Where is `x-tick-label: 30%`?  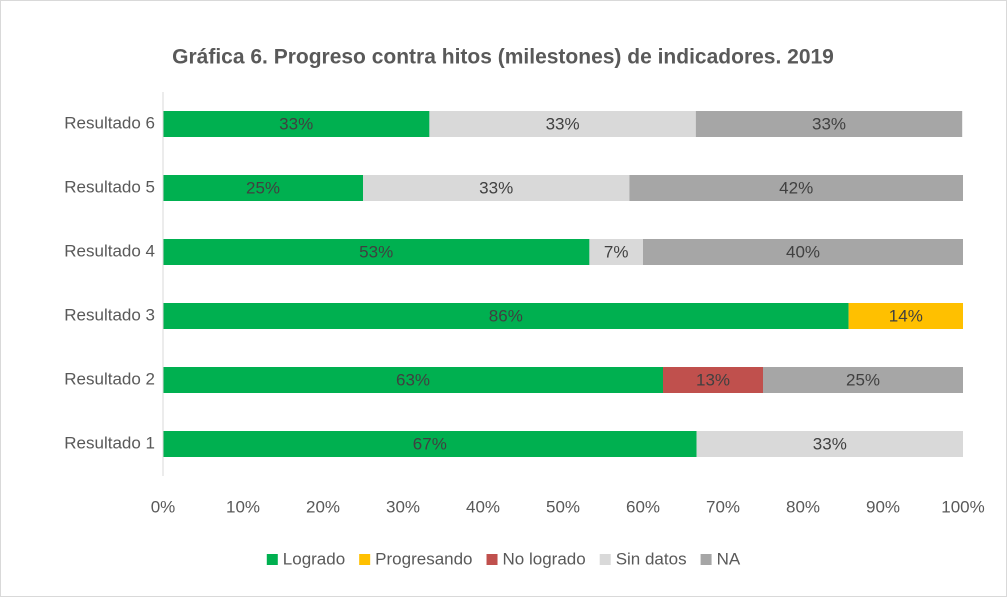
x-tick-label: 30% is located at coordinates (403, 506).